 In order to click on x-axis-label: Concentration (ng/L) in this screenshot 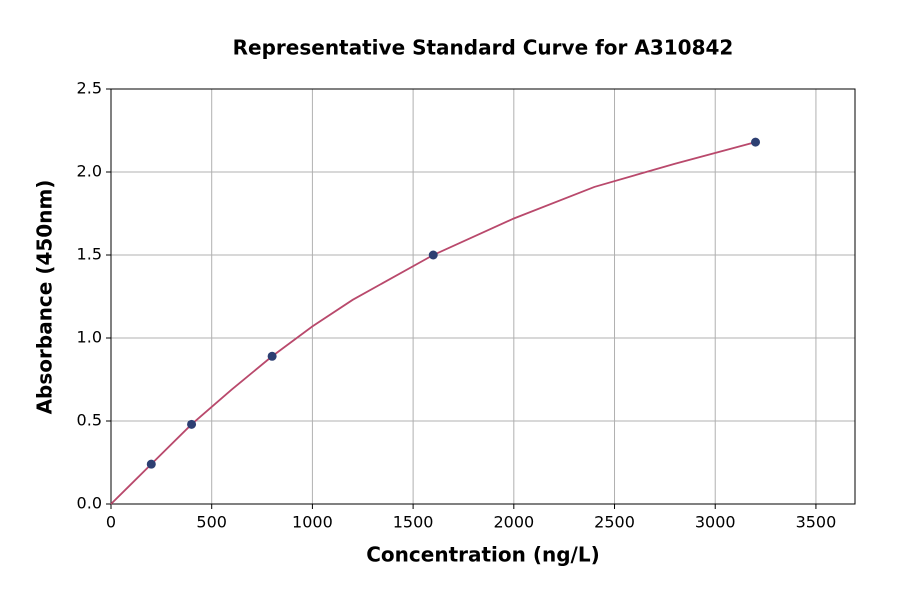, I will do `click(482, 555)`.